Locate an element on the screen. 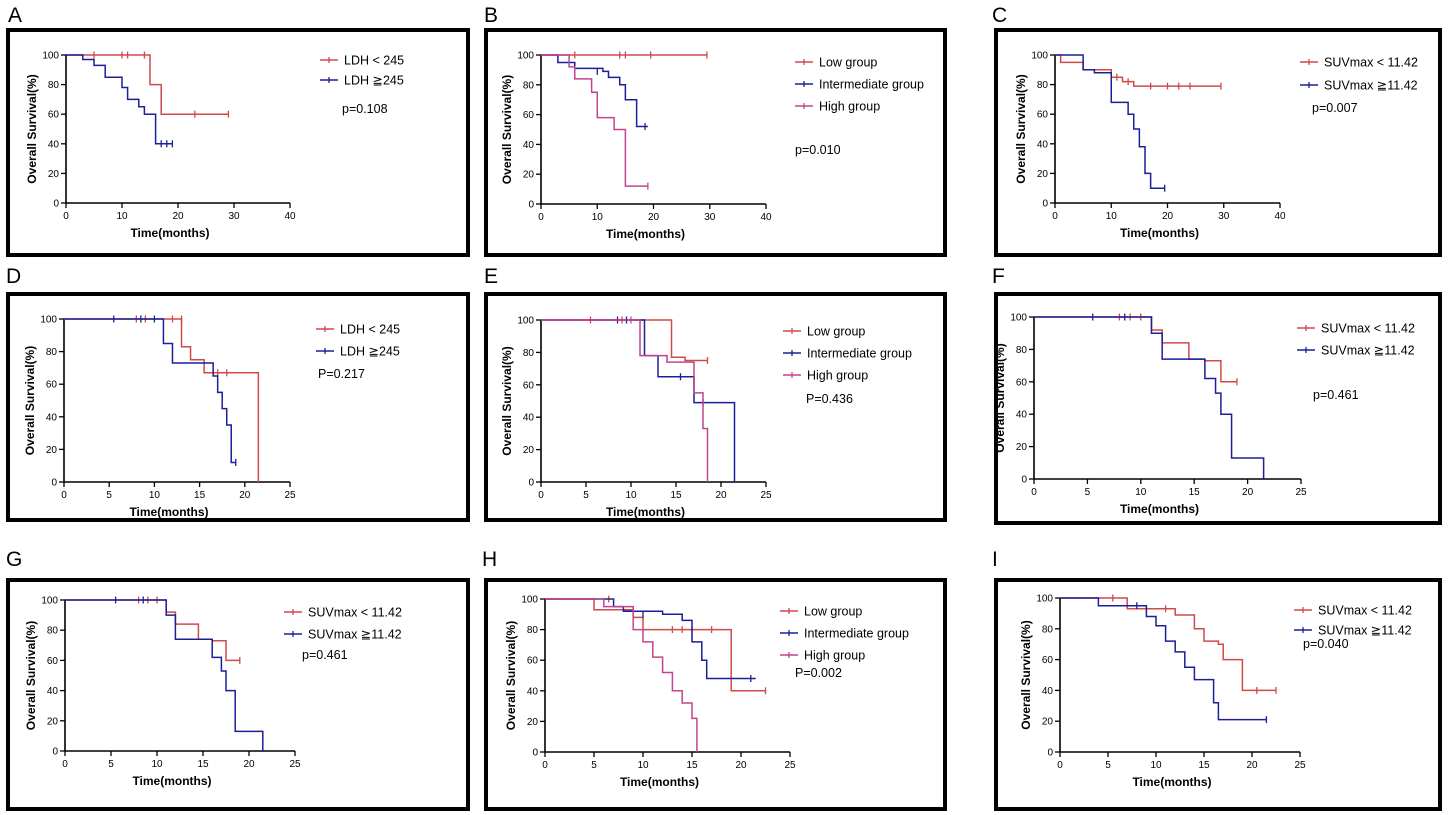 This screenshot has width=1451, height=815. series-high-group is located at coordinates (595, 122).